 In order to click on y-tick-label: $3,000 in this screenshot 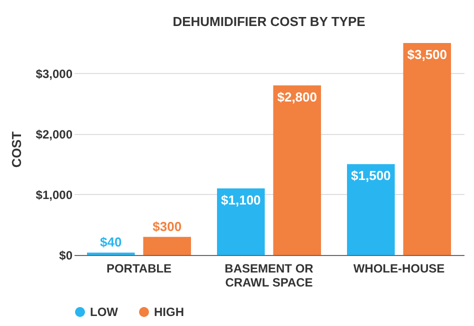, I will do `click(54, 73)`.